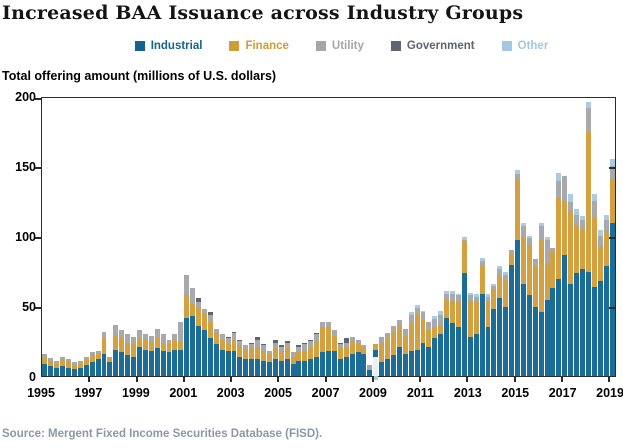 Image resolution: width=623 pixels, height=448 pixels. What do you see at coordinates (263, 237) in the screenshot?
I see `stacked-bar-2004Q2` at bounding box center [263, 237].